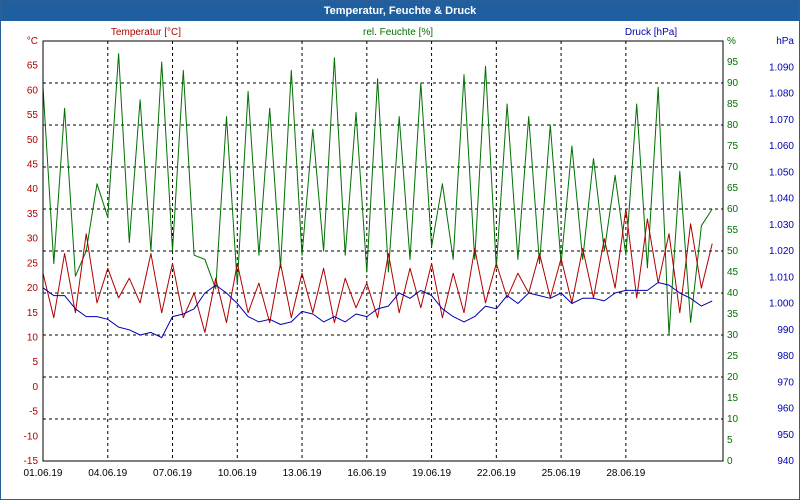  I want to click on humidity-tick-label: 70, so click(733, 167).